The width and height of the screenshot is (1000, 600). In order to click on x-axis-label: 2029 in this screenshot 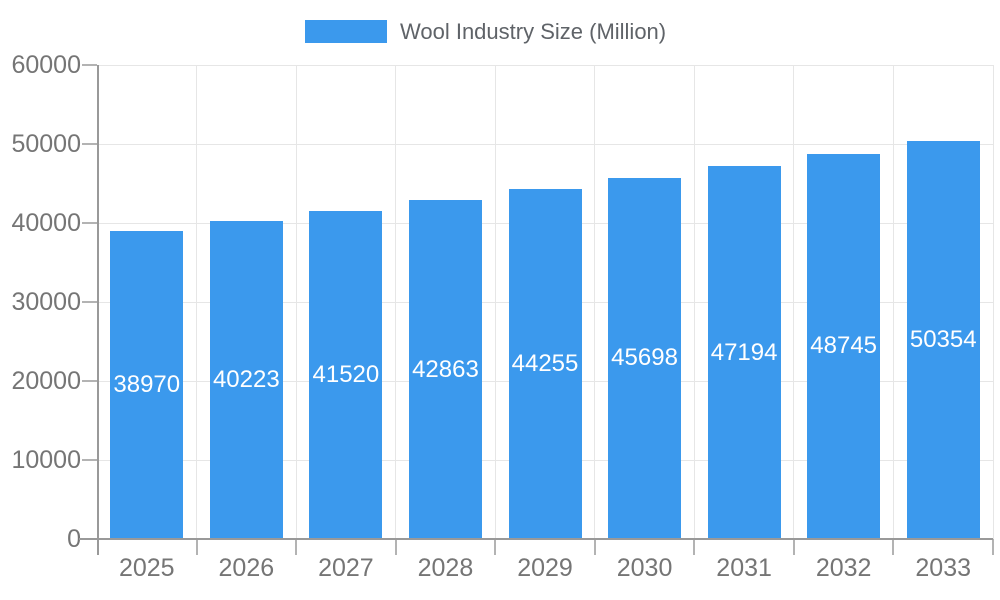, I will do `click(545, 568)`.